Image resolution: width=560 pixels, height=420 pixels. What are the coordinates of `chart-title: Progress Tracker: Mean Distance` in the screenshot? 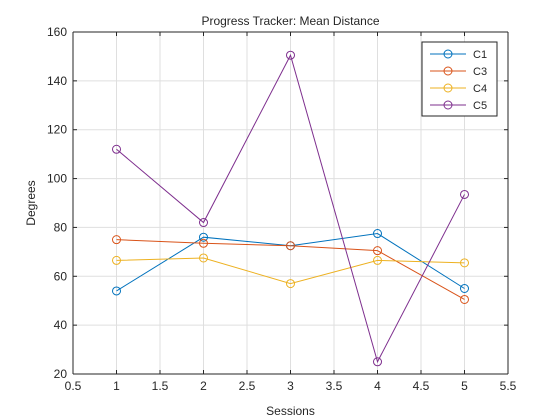 It's located at (290, 21).